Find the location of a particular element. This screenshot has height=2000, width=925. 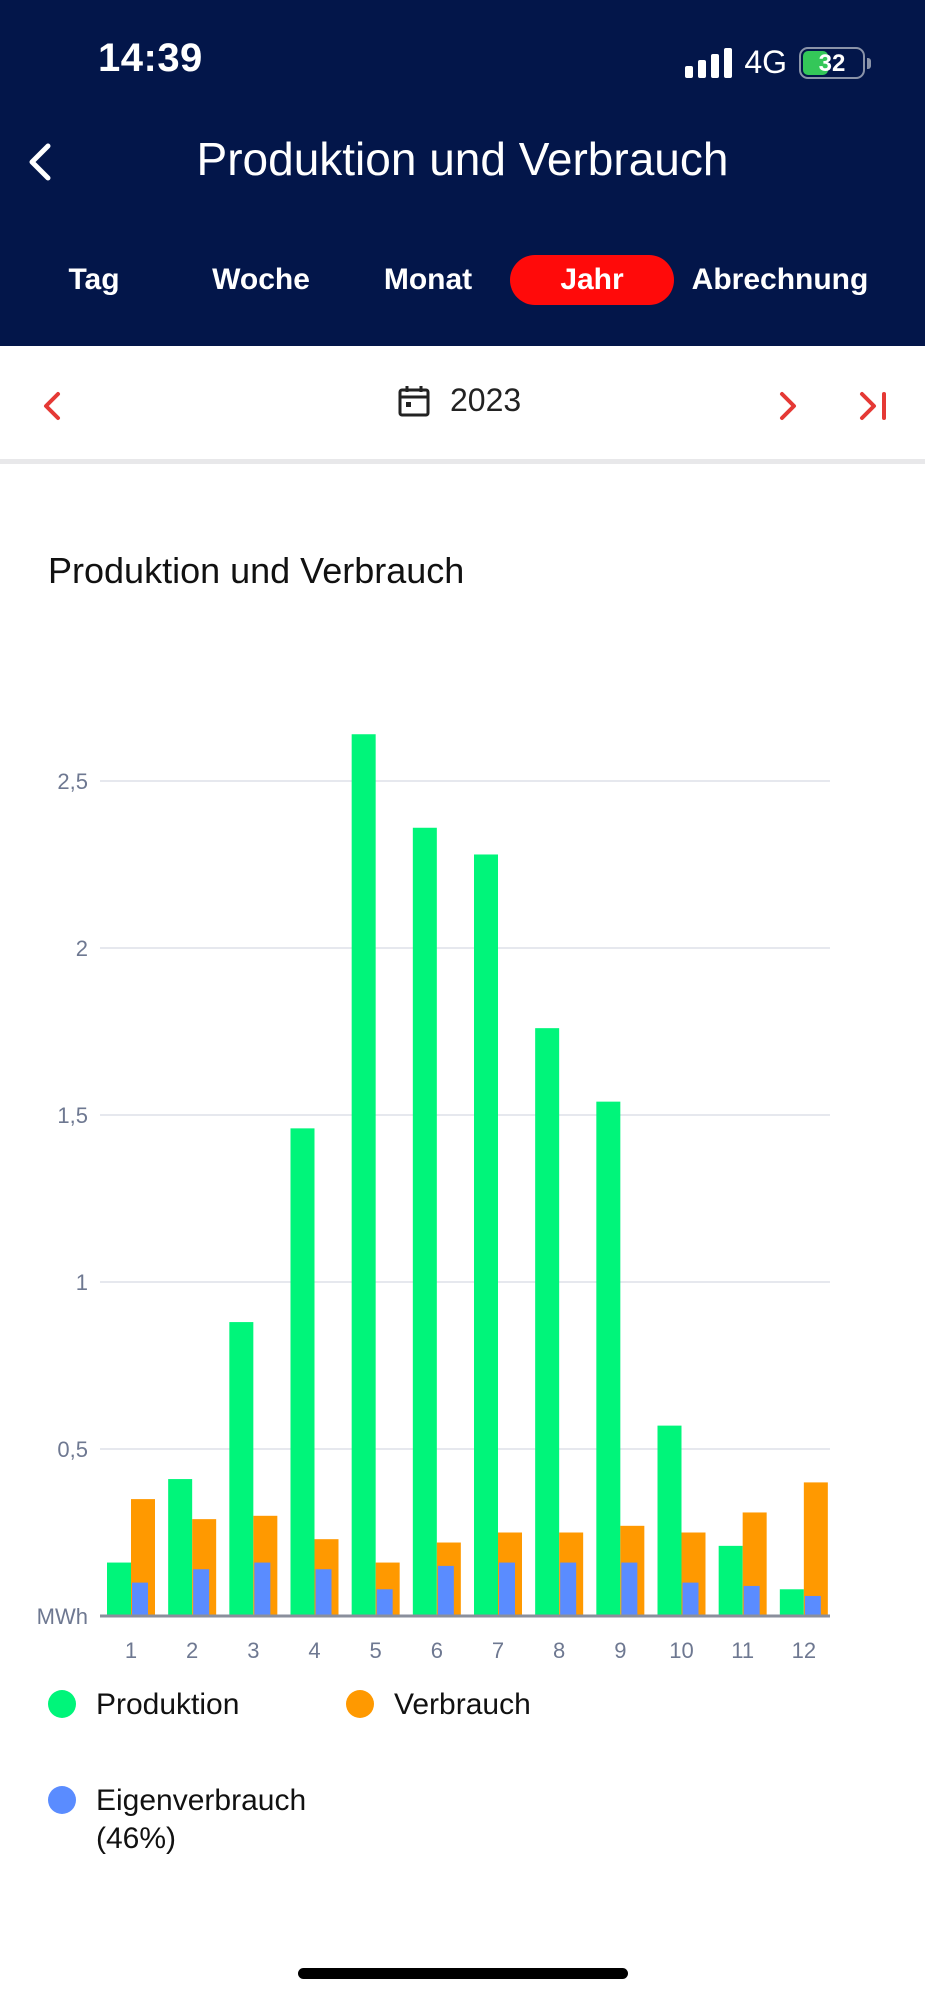

battery-icon: 32 is located at coordinates (835, 62).